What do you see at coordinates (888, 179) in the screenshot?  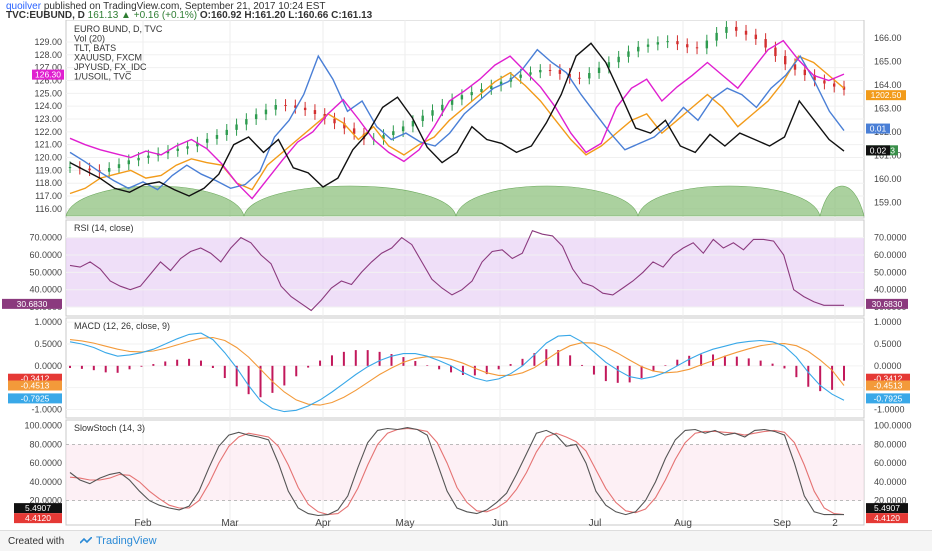 I see `right-tick-label: 160.00` at bounding box center [888, 179].